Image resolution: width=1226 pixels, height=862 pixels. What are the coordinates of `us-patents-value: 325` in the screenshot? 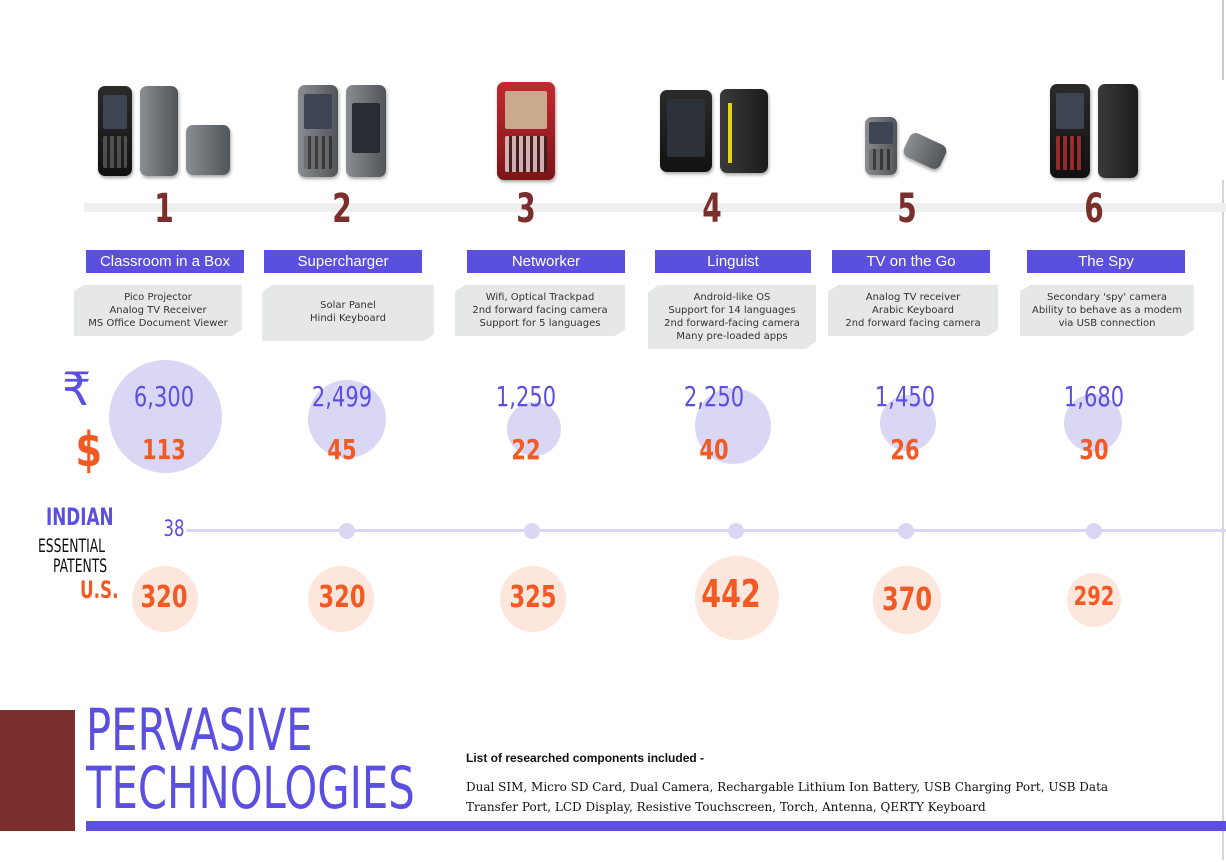 It's located at (533, 597).